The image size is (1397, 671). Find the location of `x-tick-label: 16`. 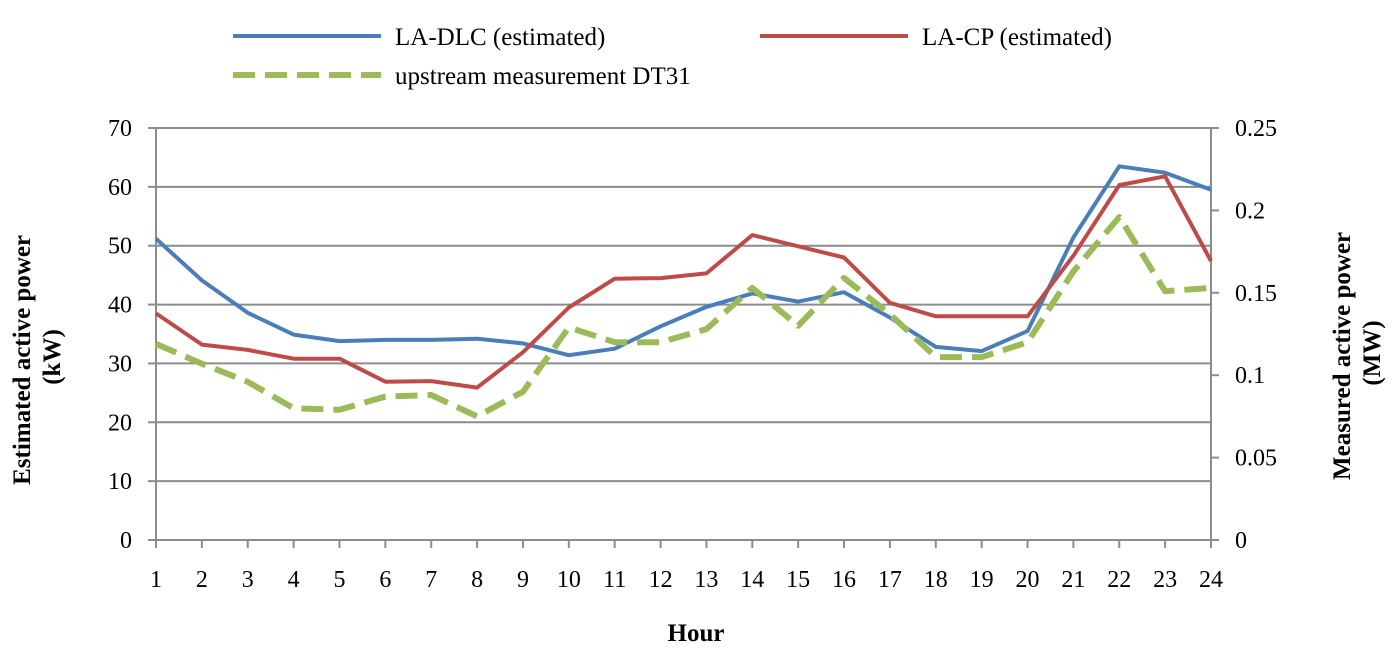

x-tick-label: 16 is located at coordinates (844, 580).